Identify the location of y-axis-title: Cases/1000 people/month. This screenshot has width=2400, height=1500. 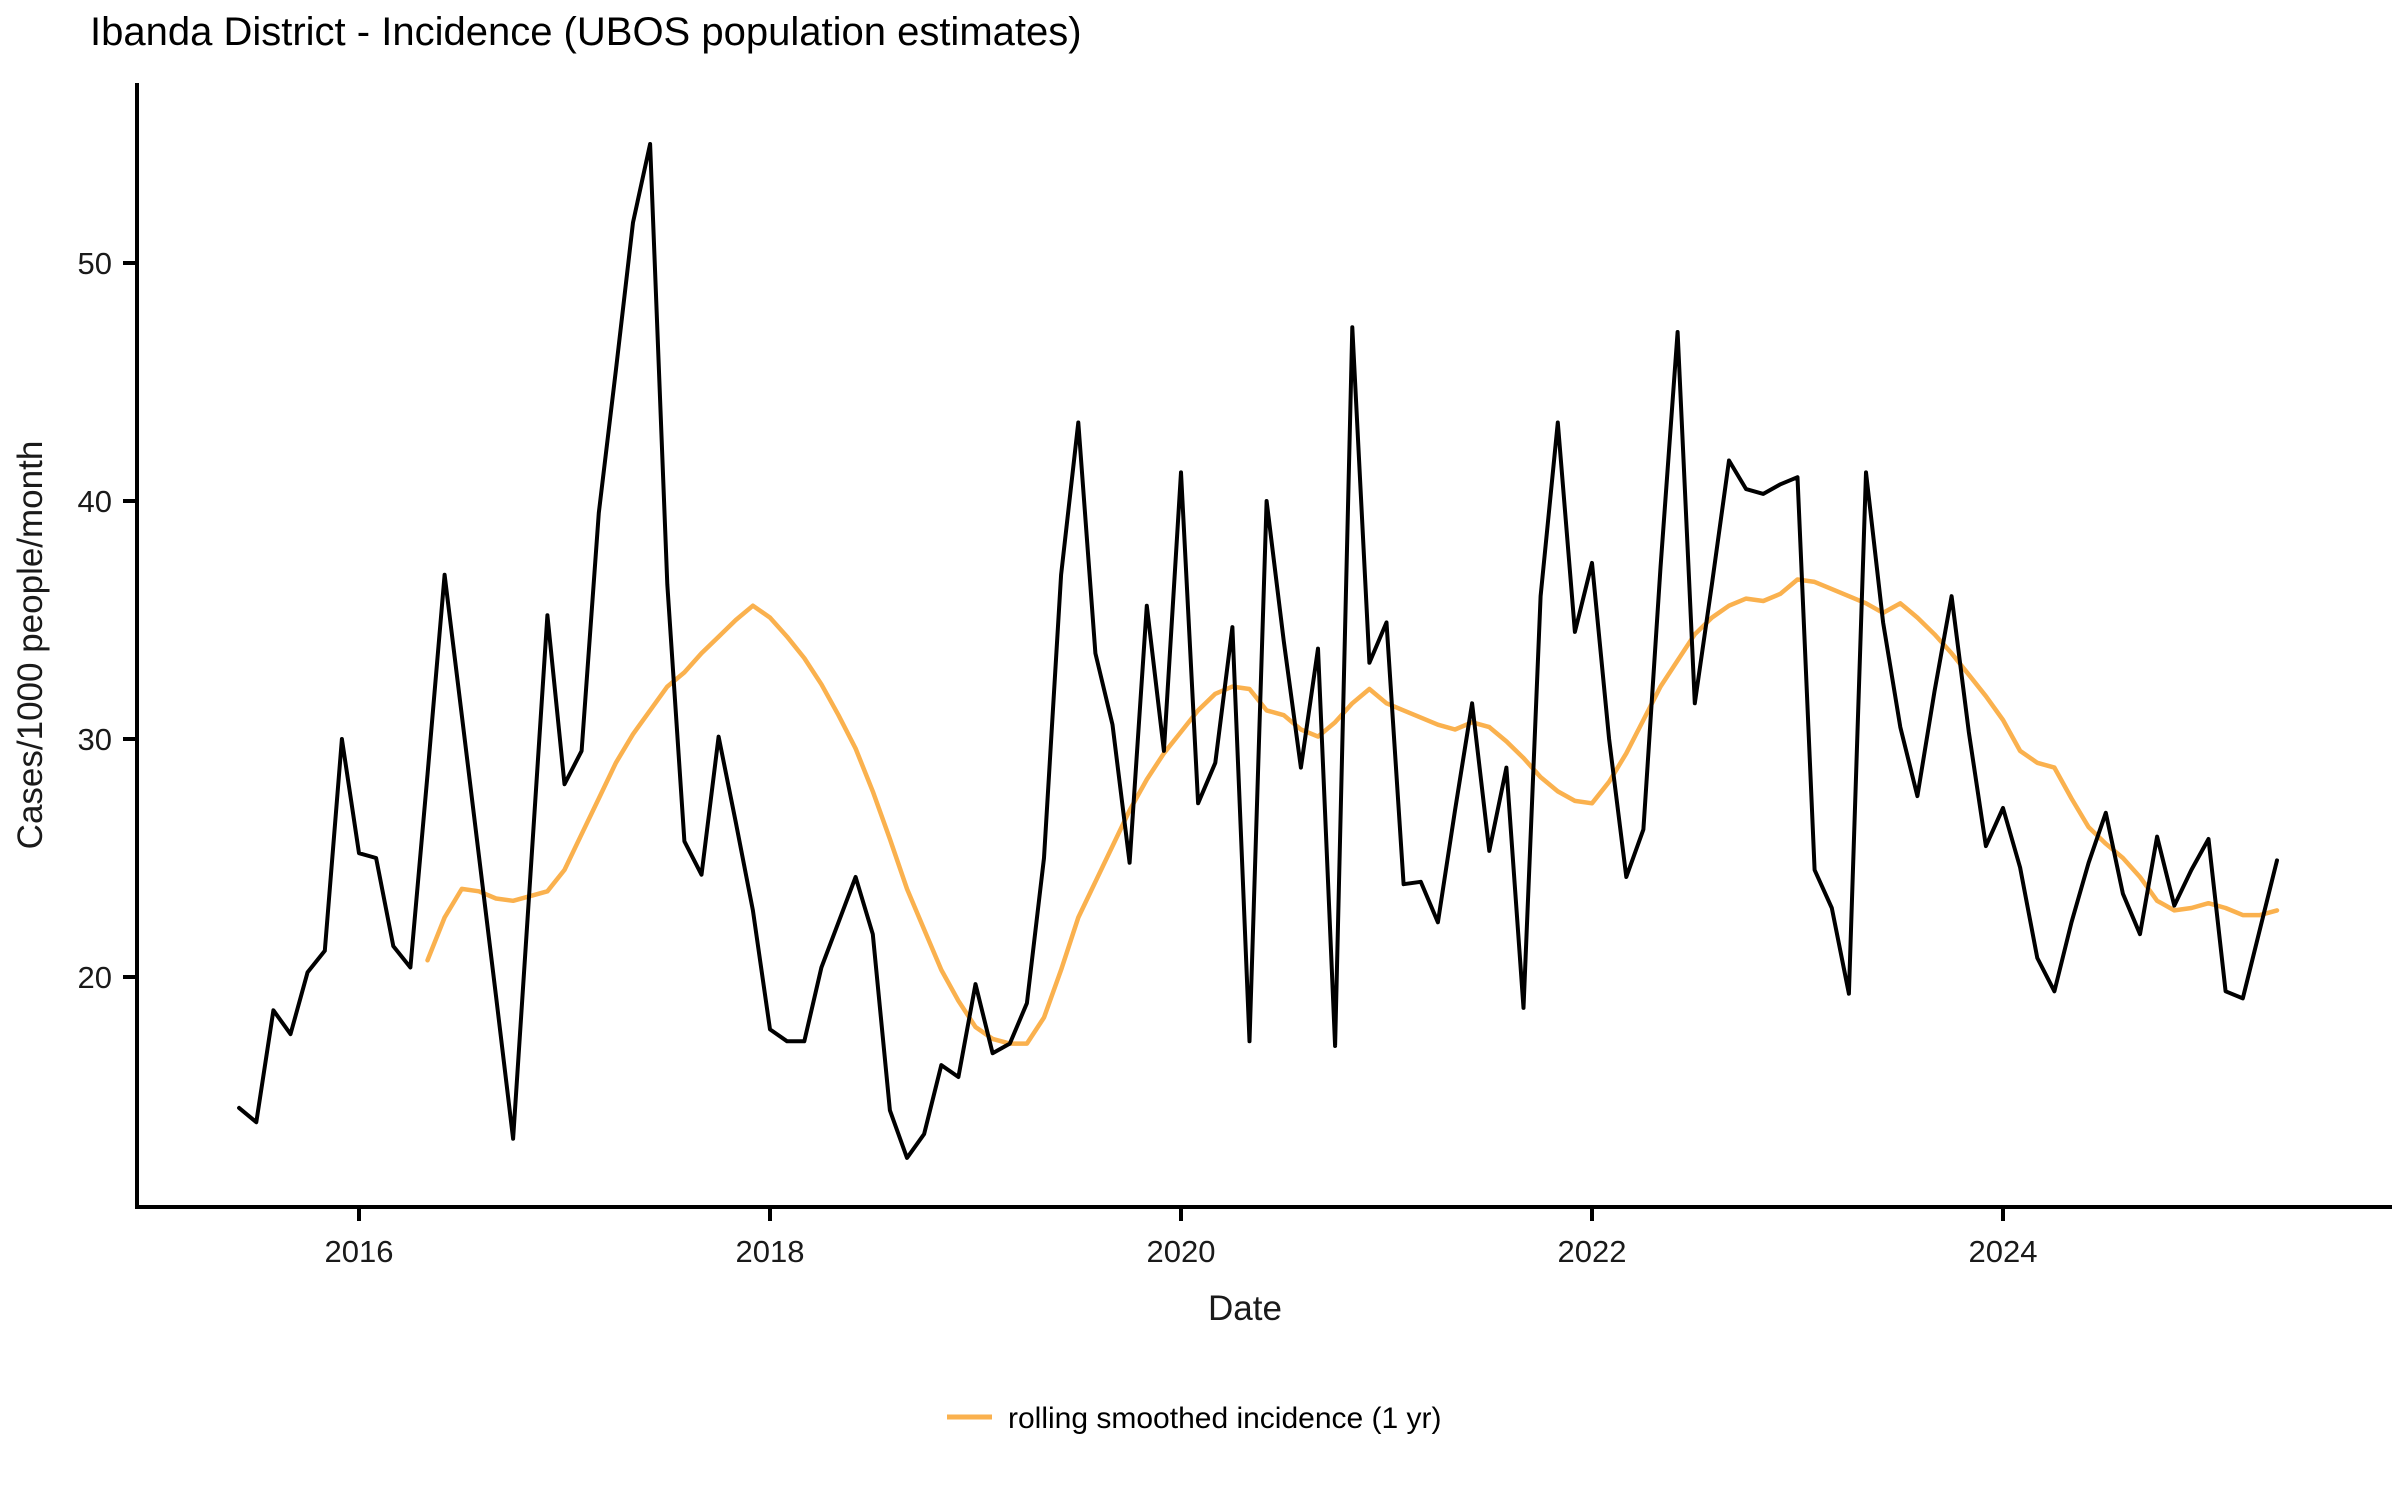
(30, 645).